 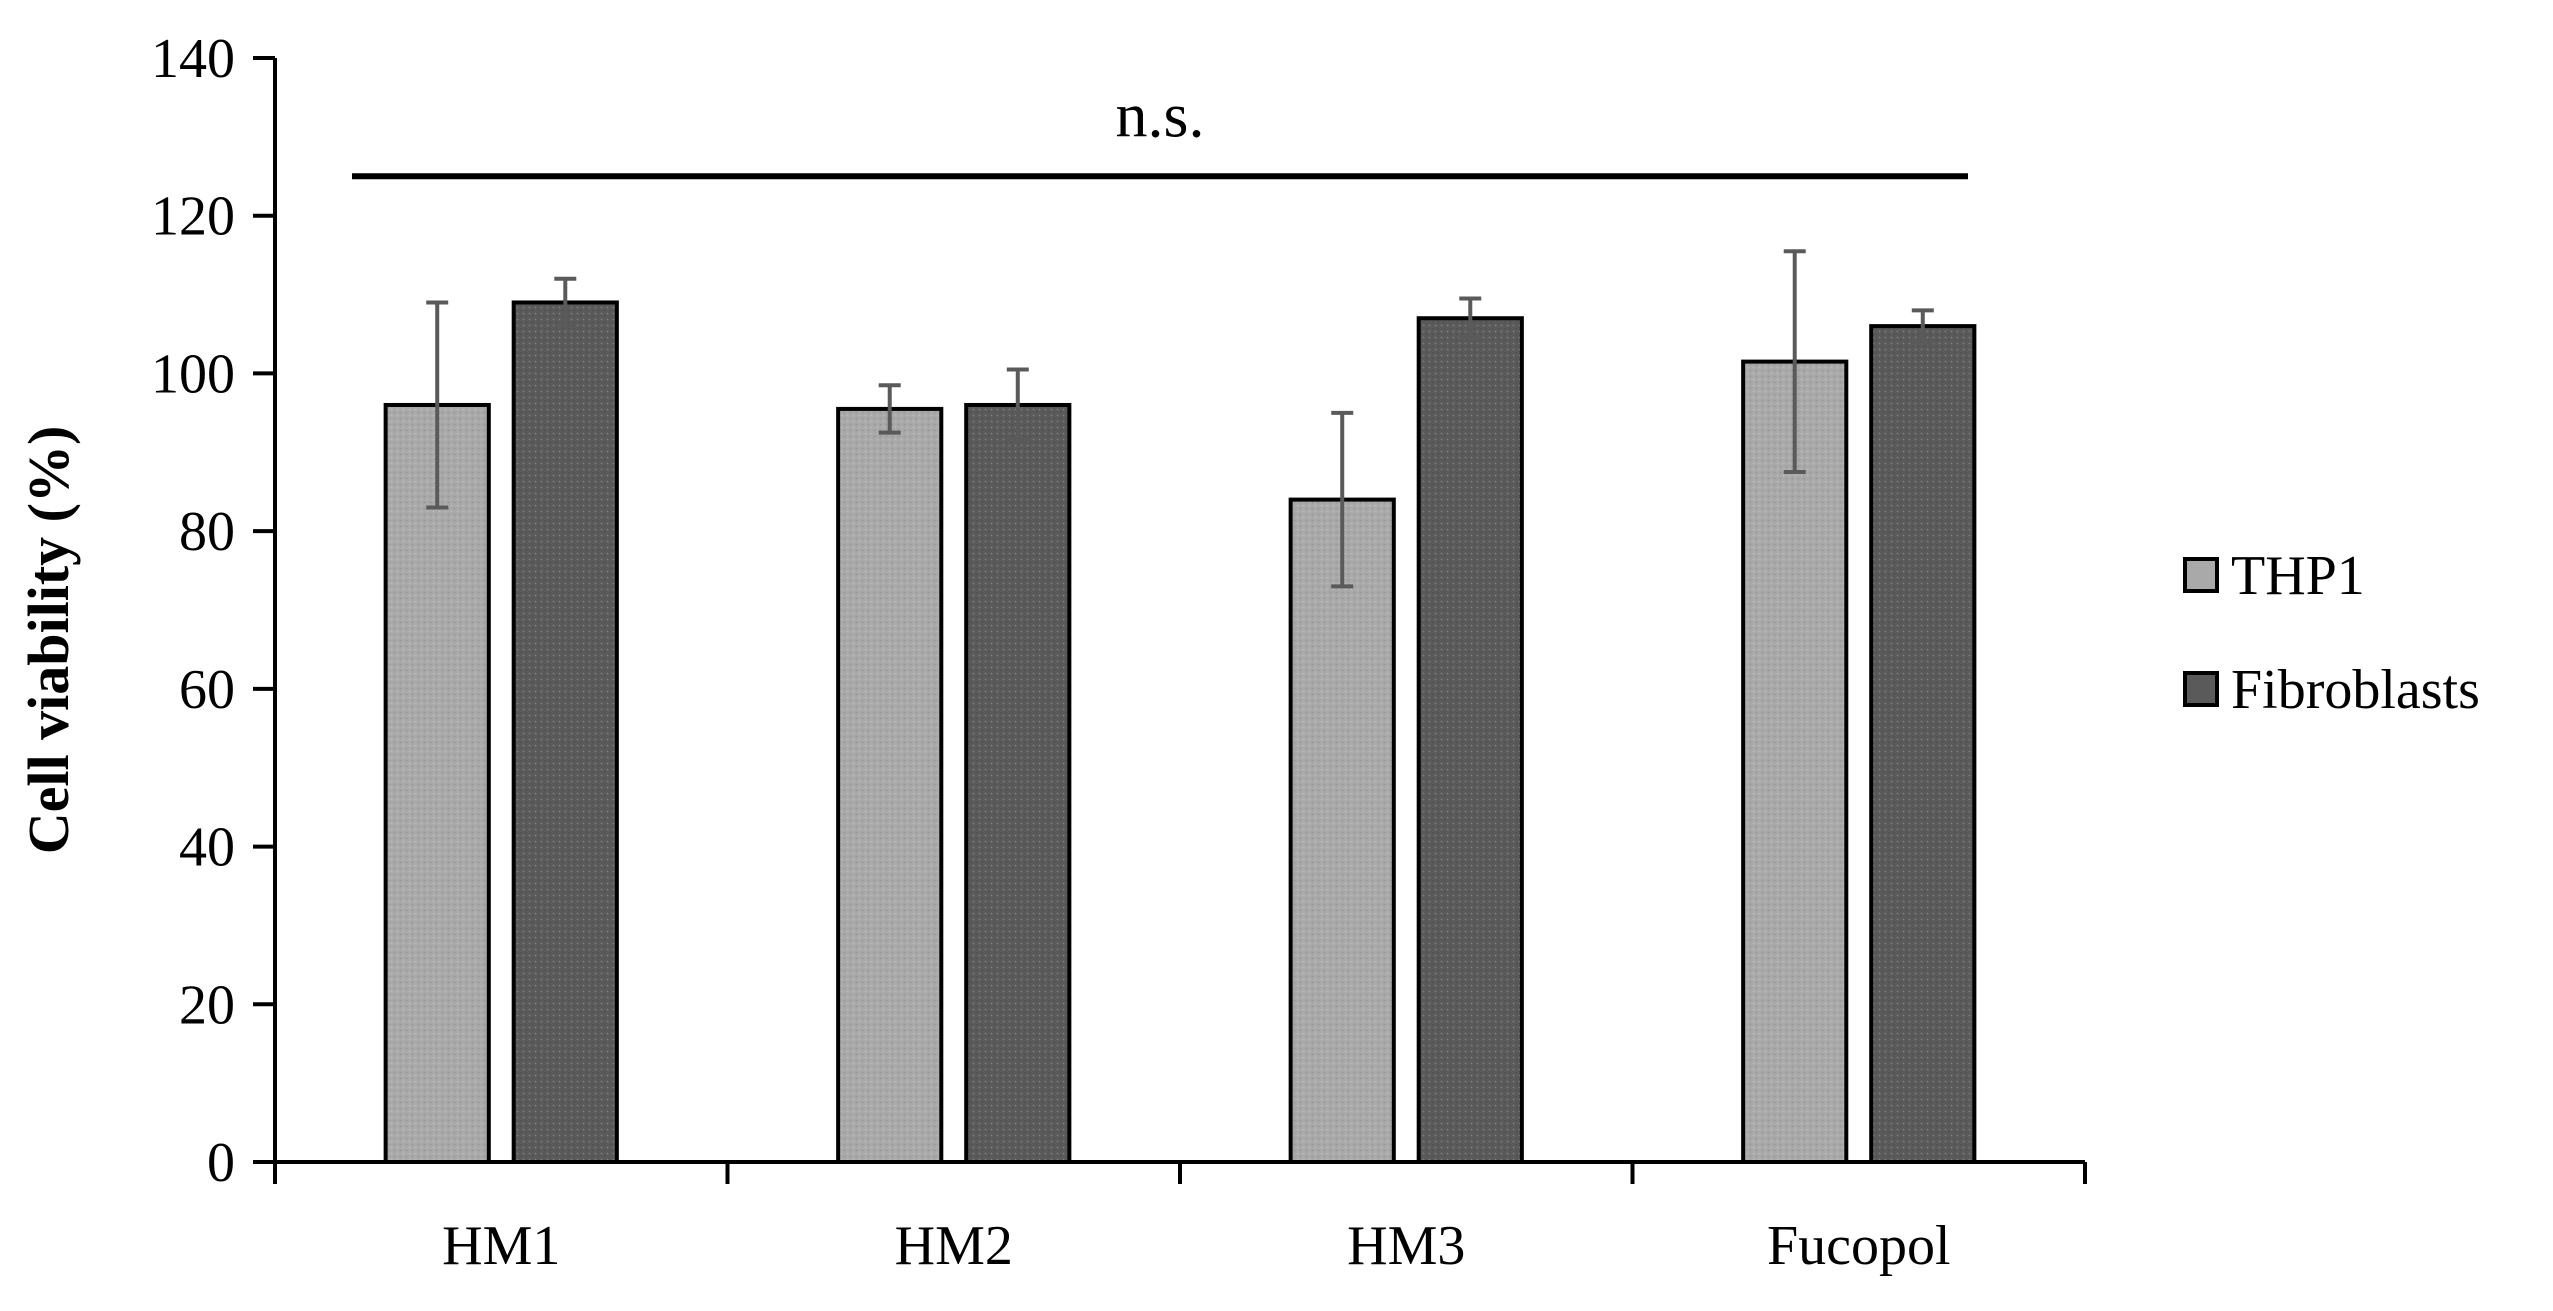 I want to click on y-tick-label: 0, so click(x=221, y=1163).